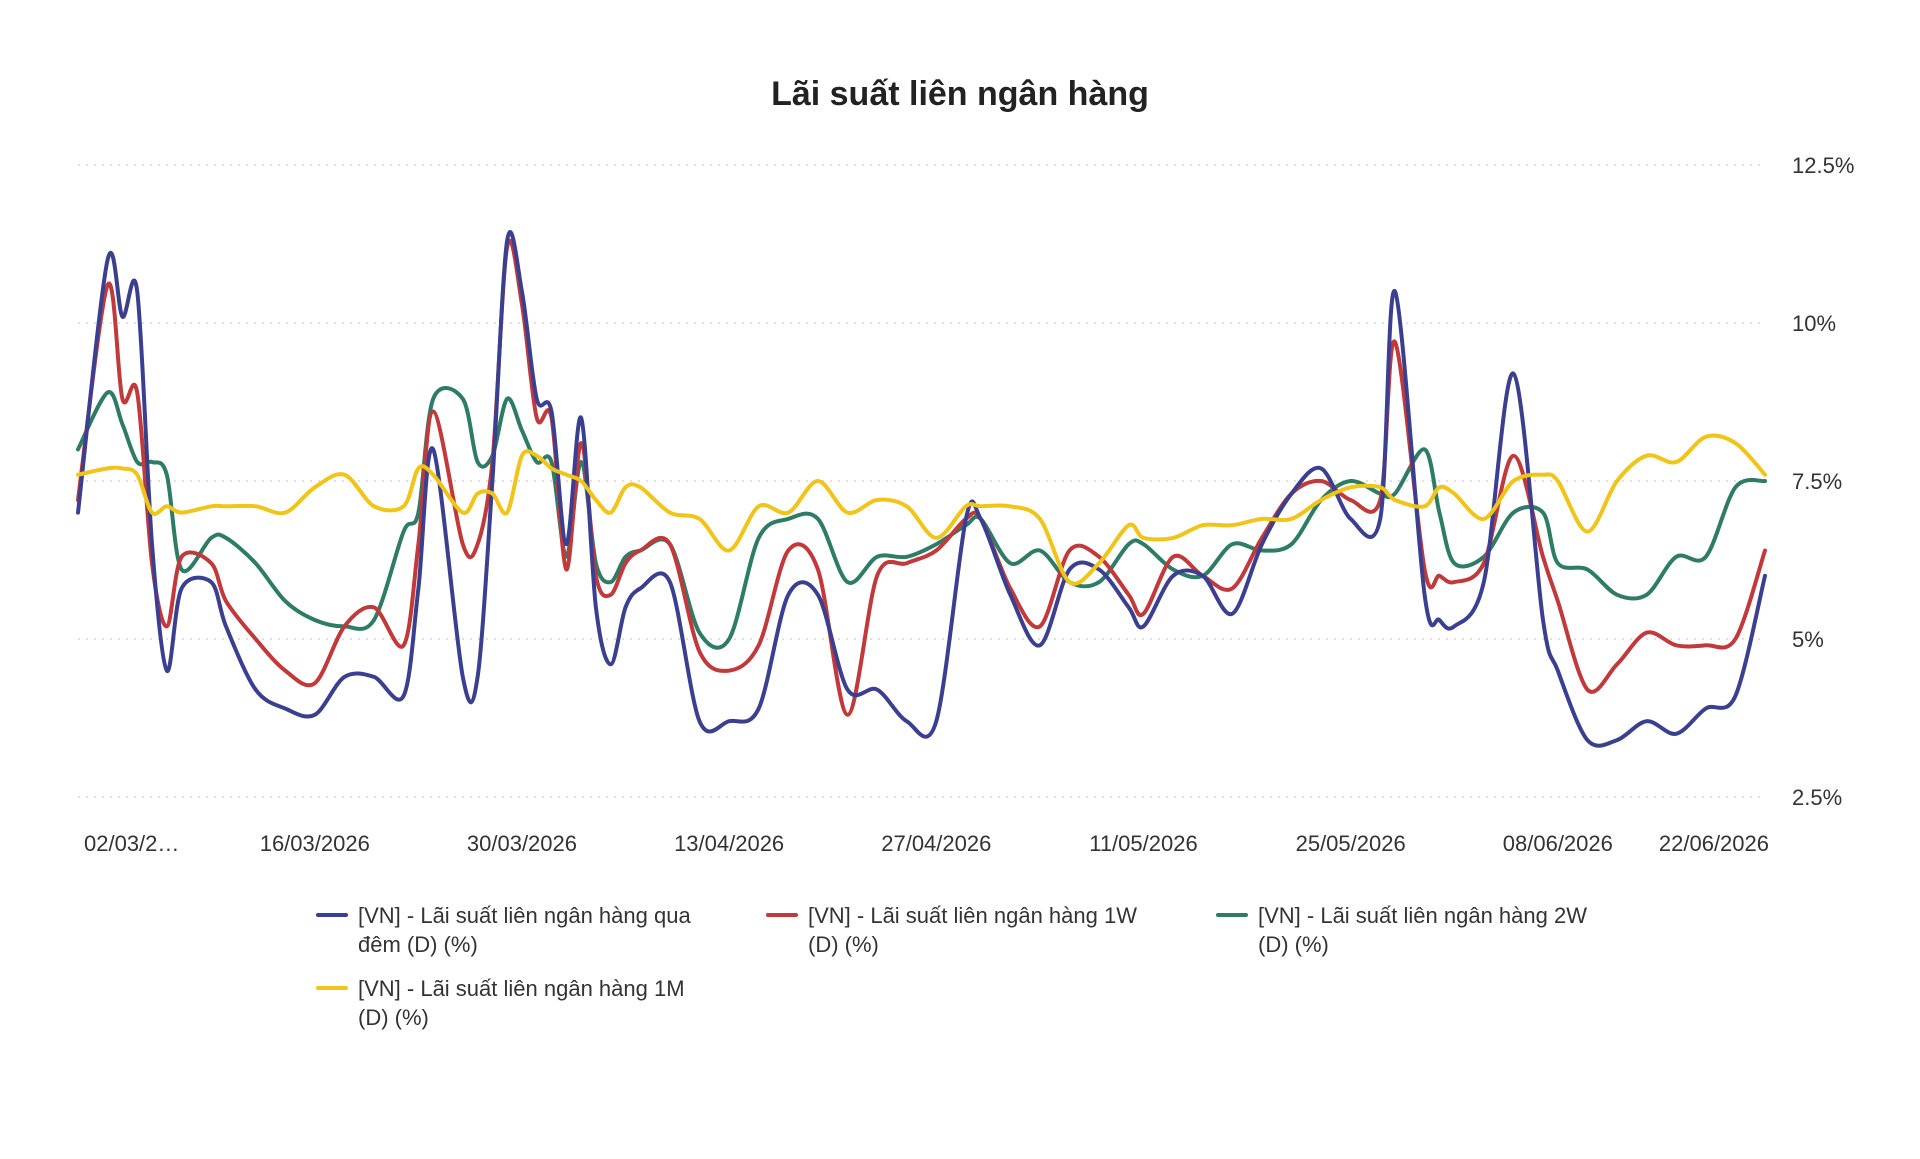 The height and width of the screenshot is (1159, 1920). I want to click on x-tick-label: 13/04/2026, so click(729, 843).